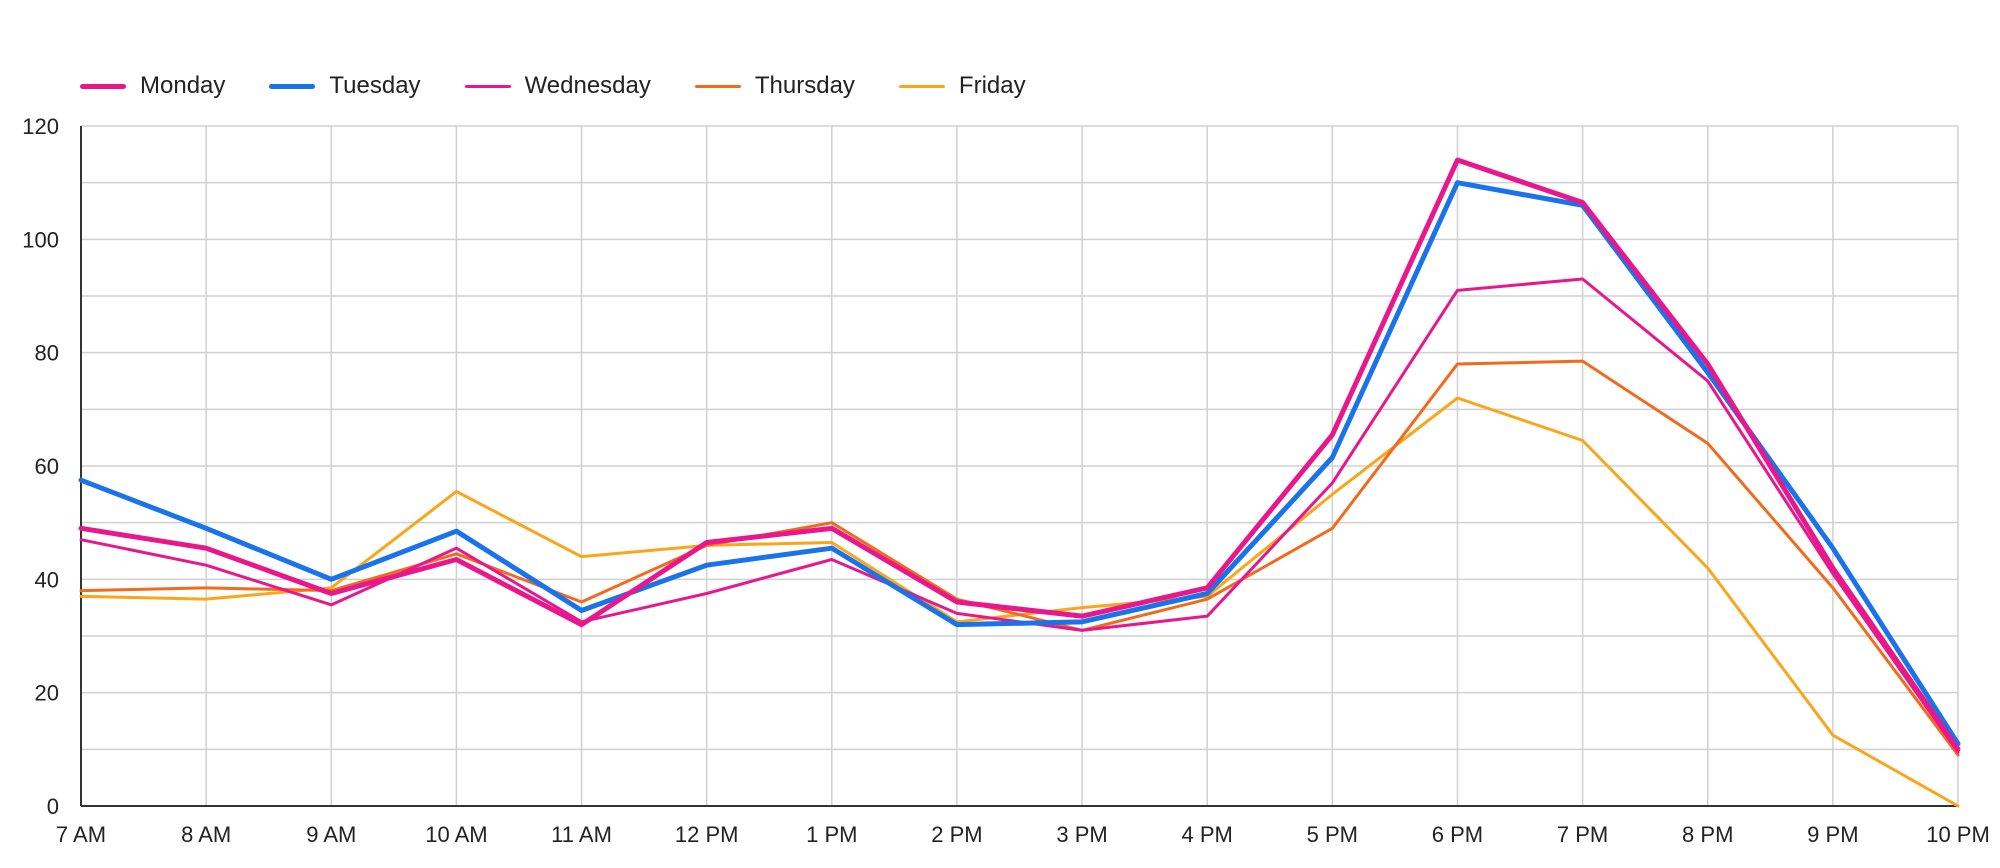 The image size is (2000, 868). What do you see at coordinates (40, 126) in the screenshot?
I see `y-tick-label: 120` at bounding box center [40, 126].